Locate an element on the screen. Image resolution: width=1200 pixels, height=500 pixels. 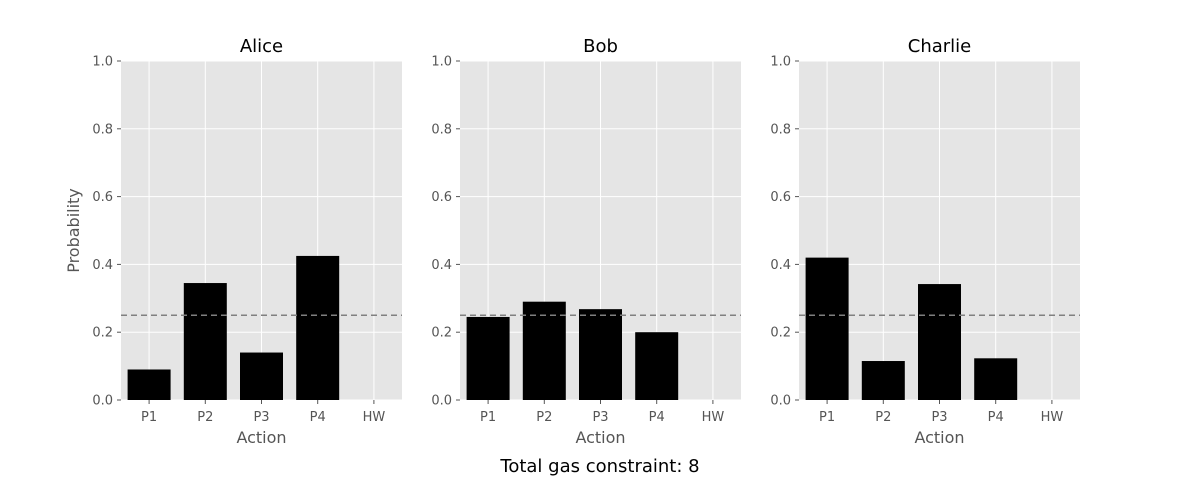
figure-suptitle: Total gas constraint: 8 is located at coordinates (600, 466).